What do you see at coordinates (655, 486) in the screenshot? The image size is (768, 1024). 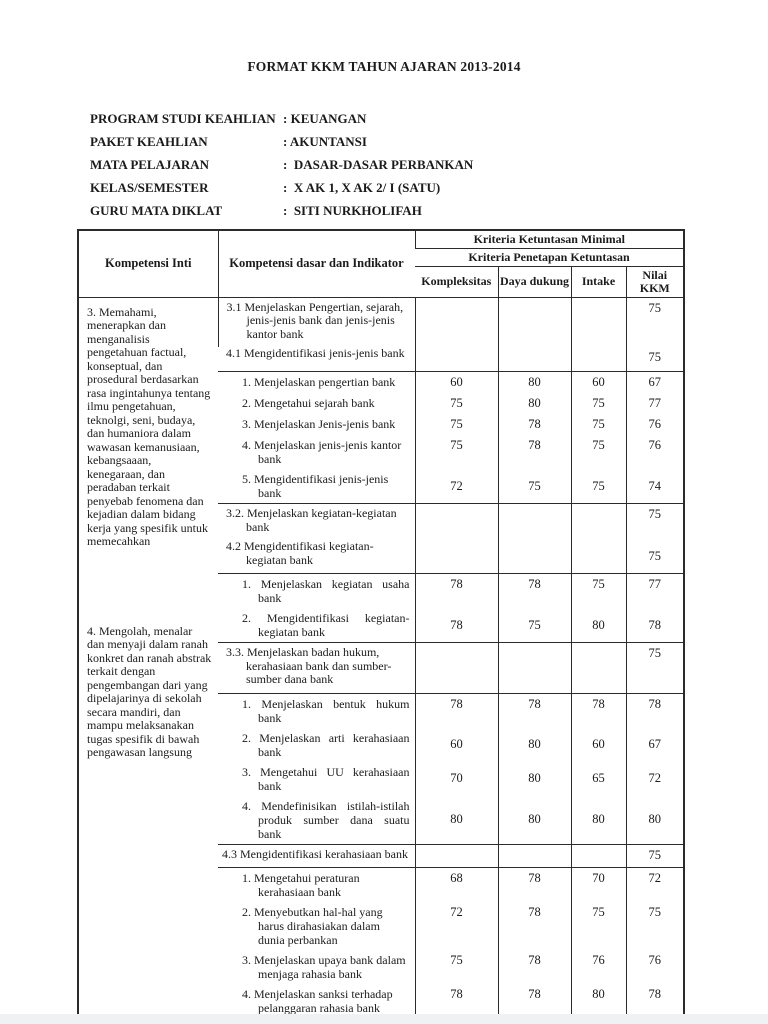 I see `nilai-kkm-cell: 74` at bounding box center [655, 486].